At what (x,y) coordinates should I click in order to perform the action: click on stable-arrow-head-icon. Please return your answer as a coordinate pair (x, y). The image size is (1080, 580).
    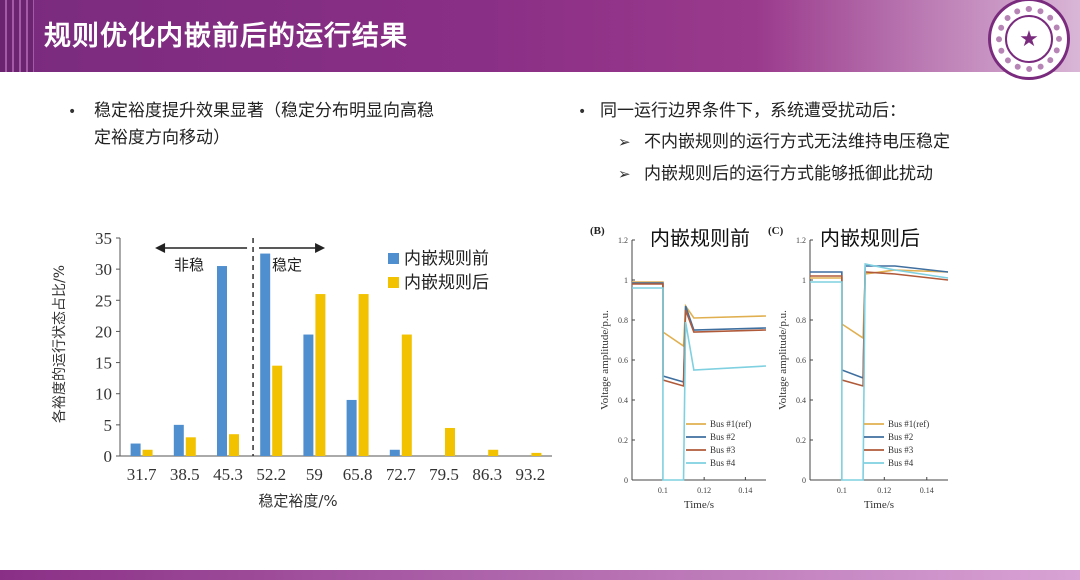
    Looking at the image, I should click on (320, 248).